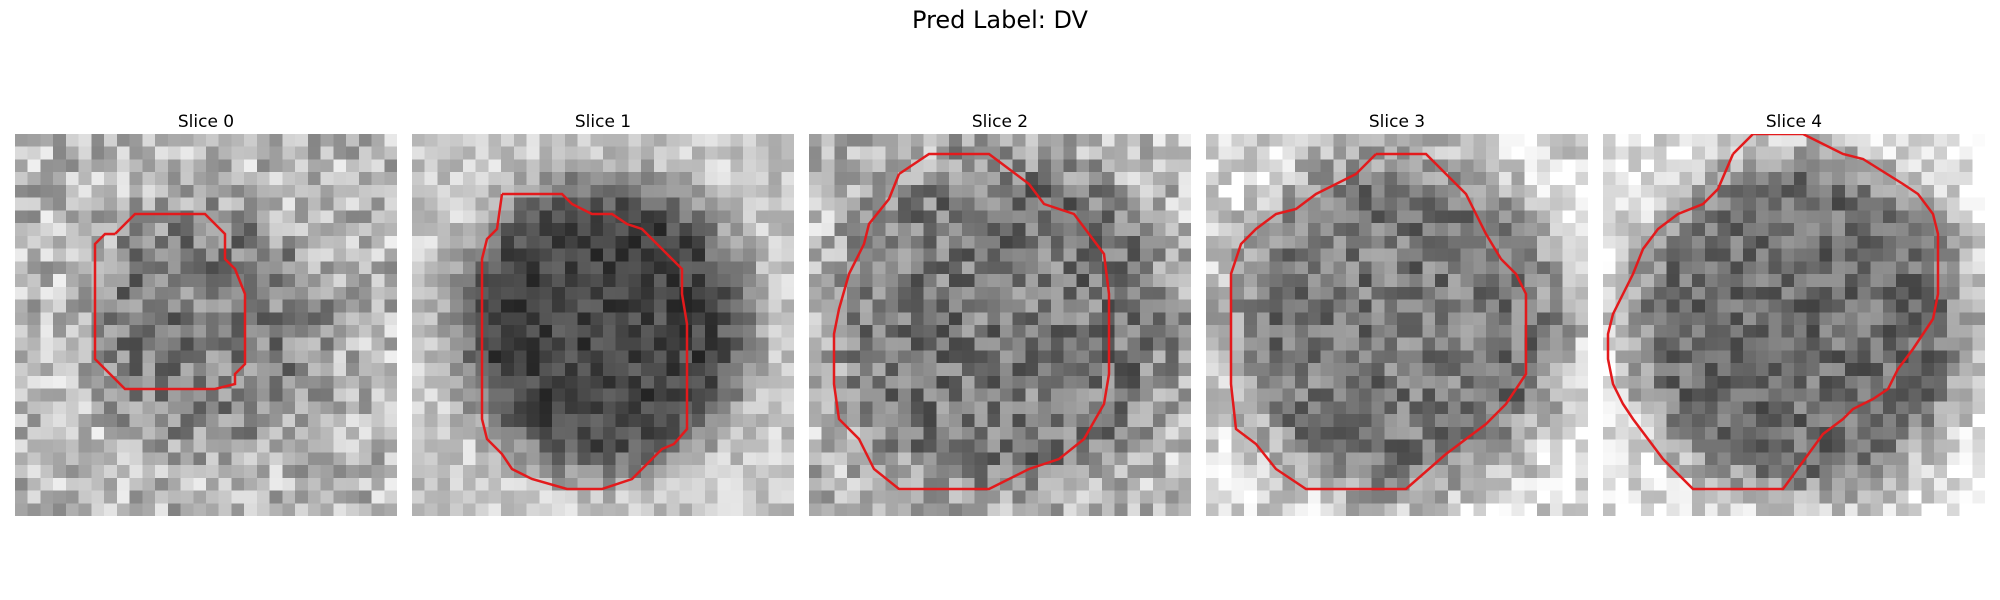  I want to click on slice-panel-1: Slice 1, so click(603, 313).